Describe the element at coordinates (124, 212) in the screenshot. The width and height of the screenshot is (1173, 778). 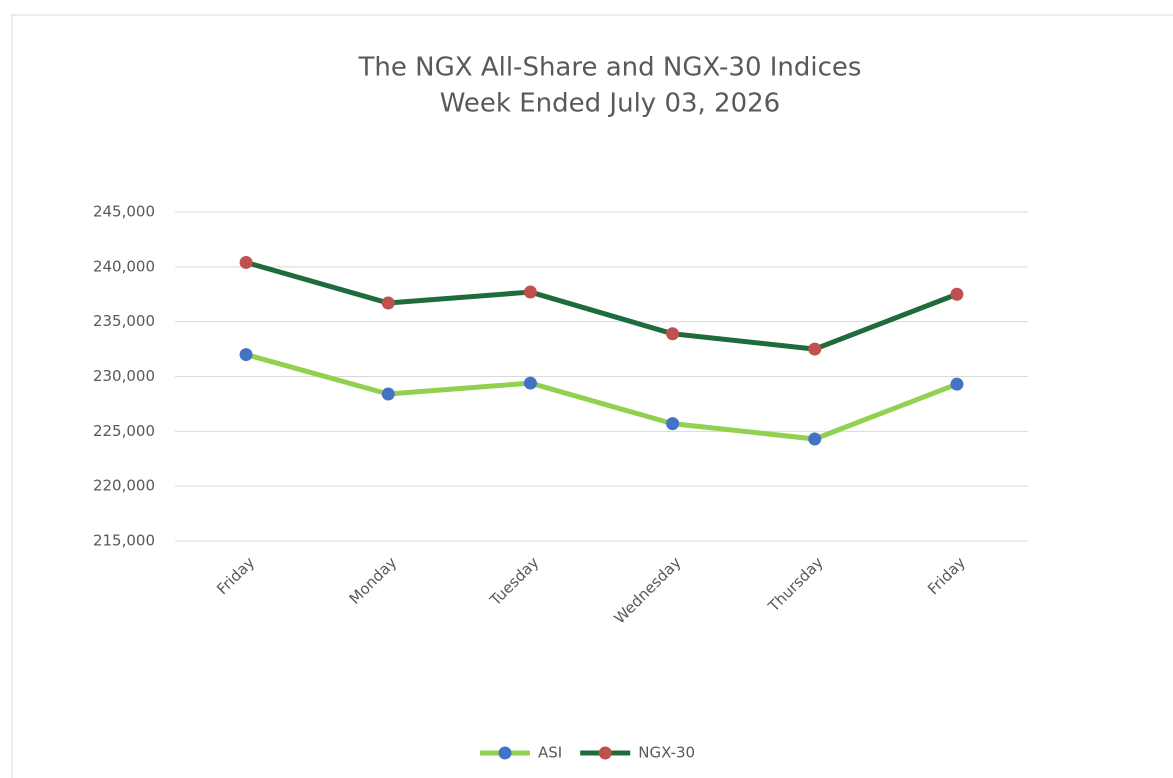
I see `y-tick-label: 245,000` at that location.